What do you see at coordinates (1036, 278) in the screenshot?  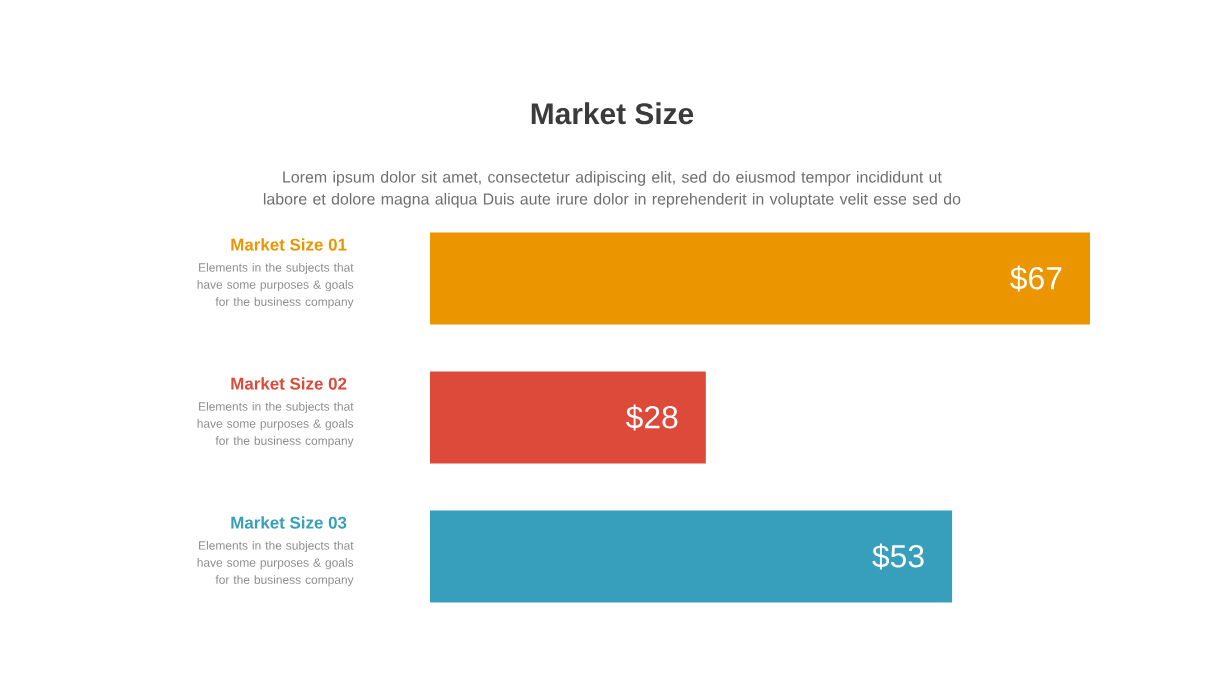 I see `data-label: $67` at bounding box center [1036, 278].